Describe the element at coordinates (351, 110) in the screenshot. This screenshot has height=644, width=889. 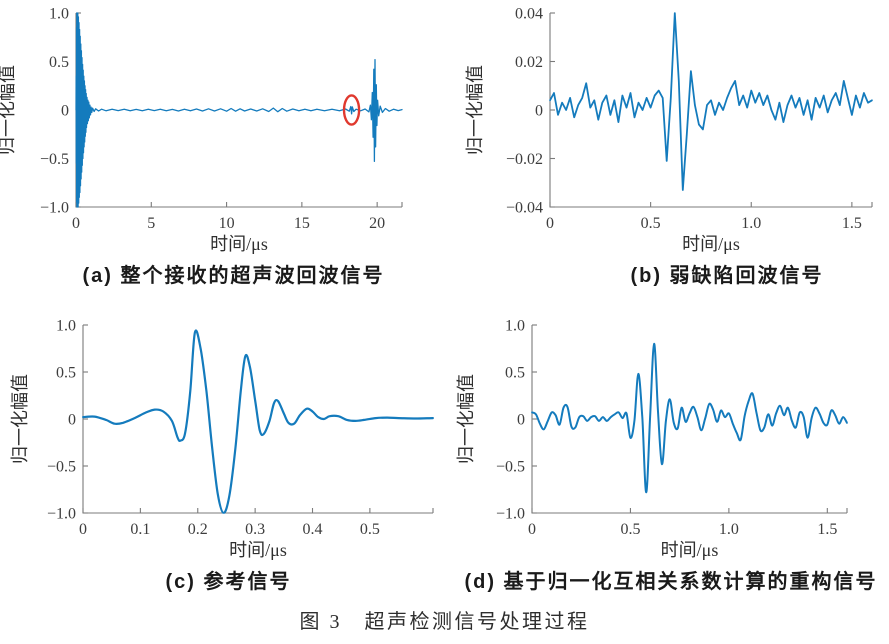
I see `defect-annotation-ellipse` at that location.